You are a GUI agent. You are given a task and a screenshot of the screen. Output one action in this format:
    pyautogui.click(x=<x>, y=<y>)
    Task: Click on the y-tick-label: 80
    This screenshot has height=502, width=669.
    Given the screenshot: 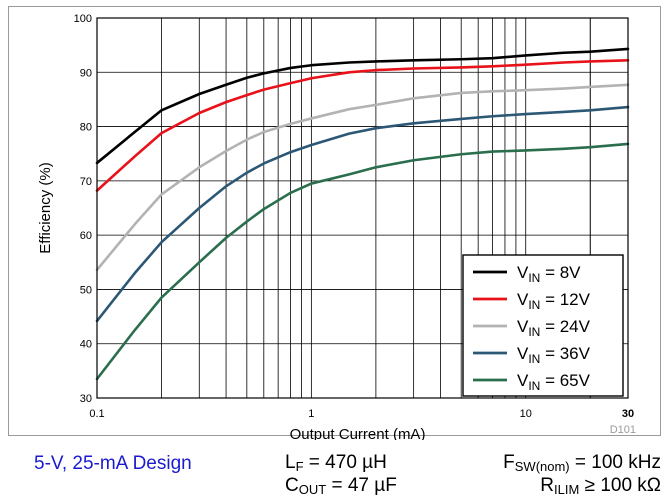 What is the action you would take?
    pyautogui.click(x=86, y=128)
    